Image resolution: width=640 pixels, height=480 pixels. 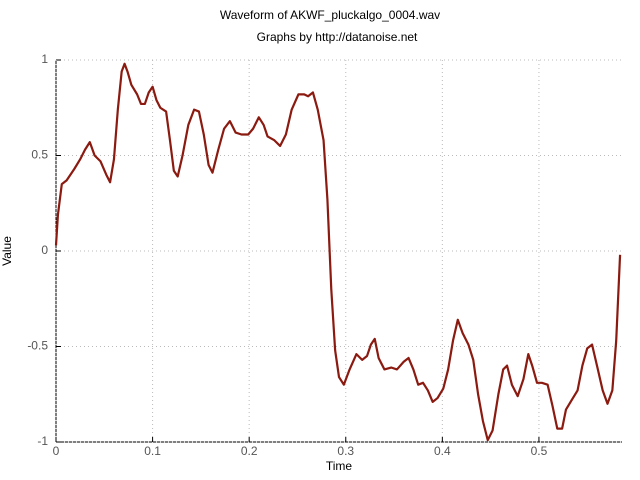 I want to click on x-tick-label: 0.2, so click(x=249, y=451).